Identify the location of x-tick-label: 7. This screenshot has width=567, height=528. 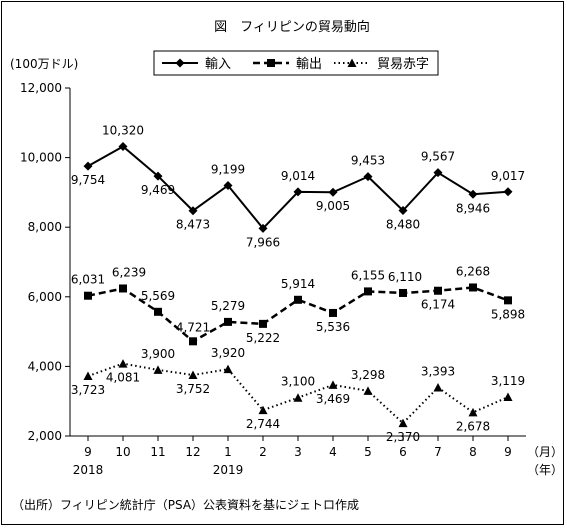
(438, 452).